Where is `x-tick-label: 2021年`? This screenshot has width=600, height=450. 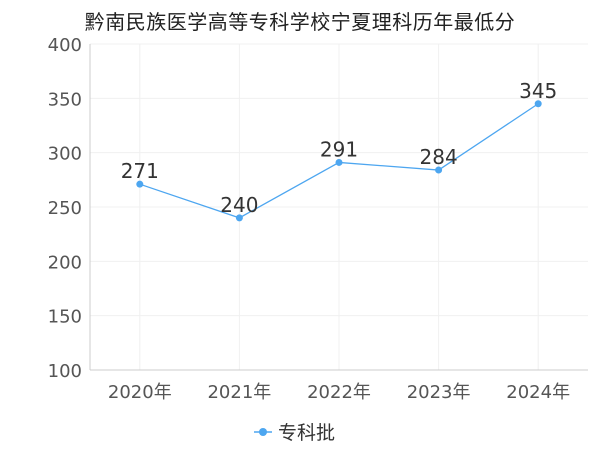
x-tick-label: 2021年 is located at coordinates (239, 392).